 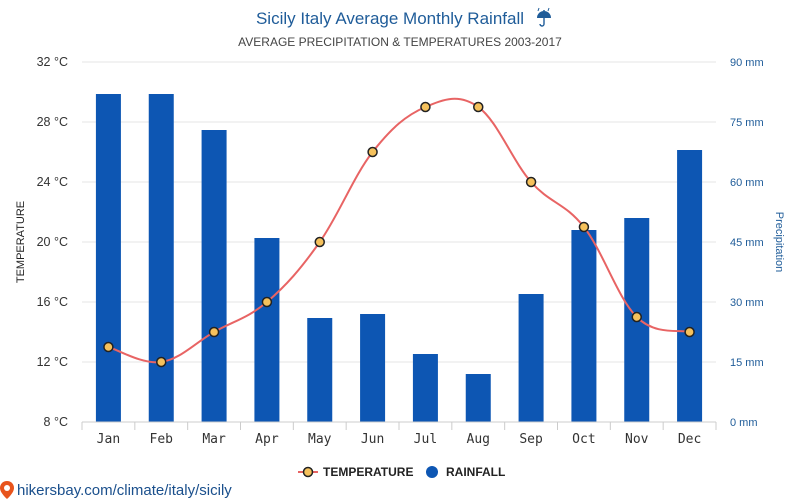 What do you see at coordinates (584, 227) in the screenshot?
I see `temperature-point-oct` at bounding box center [584, 227].